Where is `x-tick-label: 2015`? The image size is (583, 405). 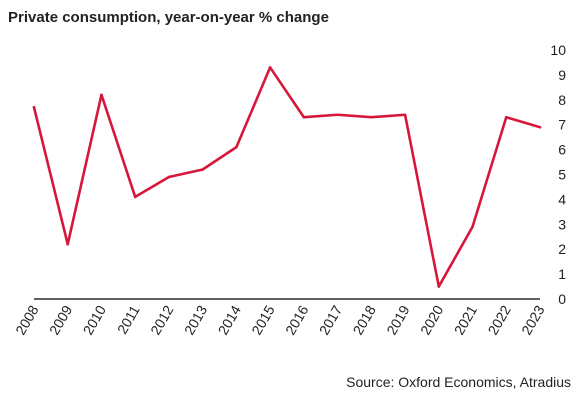
x-tick-label: 2015 is located at coordinates (263, 319).